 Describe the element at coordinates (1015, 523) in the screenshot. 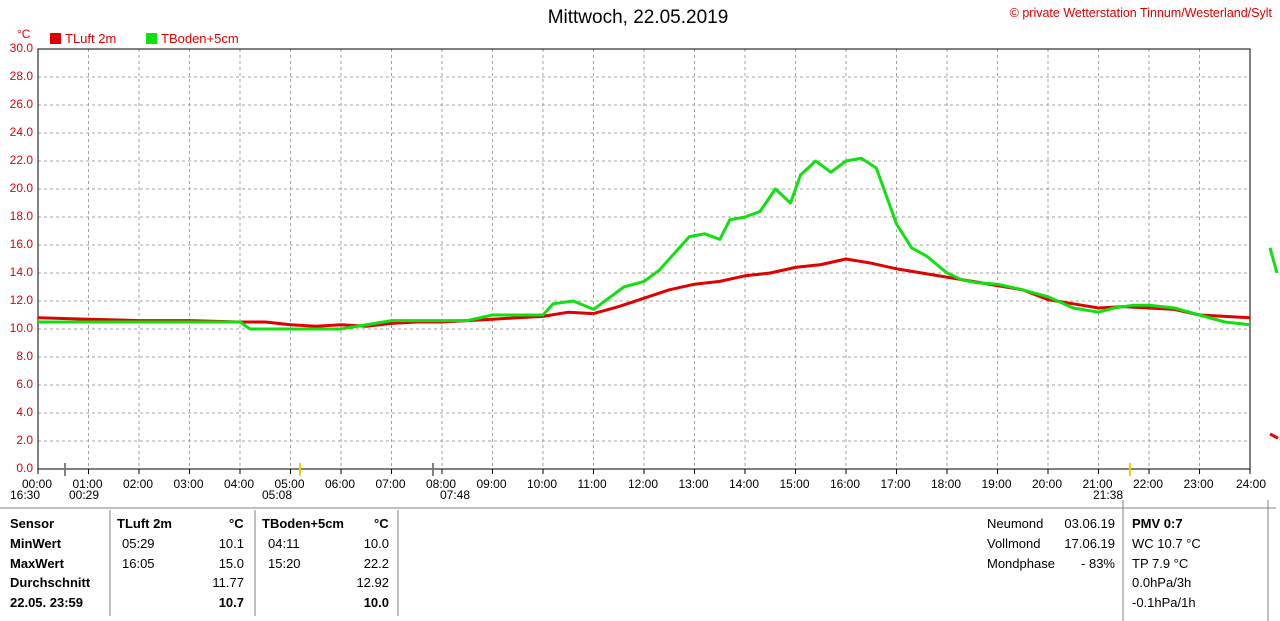

I see `moon-label: Neumond` at that location.